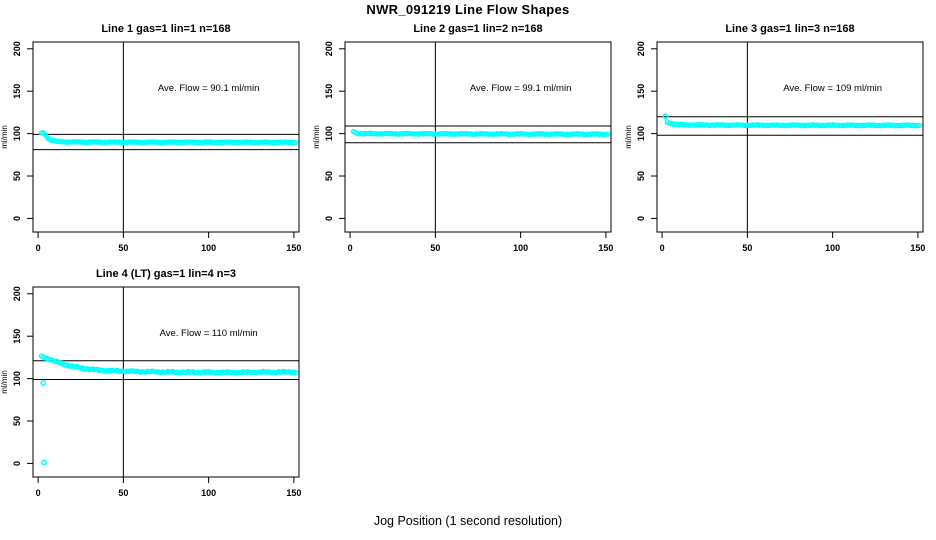 Image resolution: width=936 pixels, height=540 pixels. I want to click on subplot-title: Line 1 gas=1 lin=1 n=168, so click(165, 29).